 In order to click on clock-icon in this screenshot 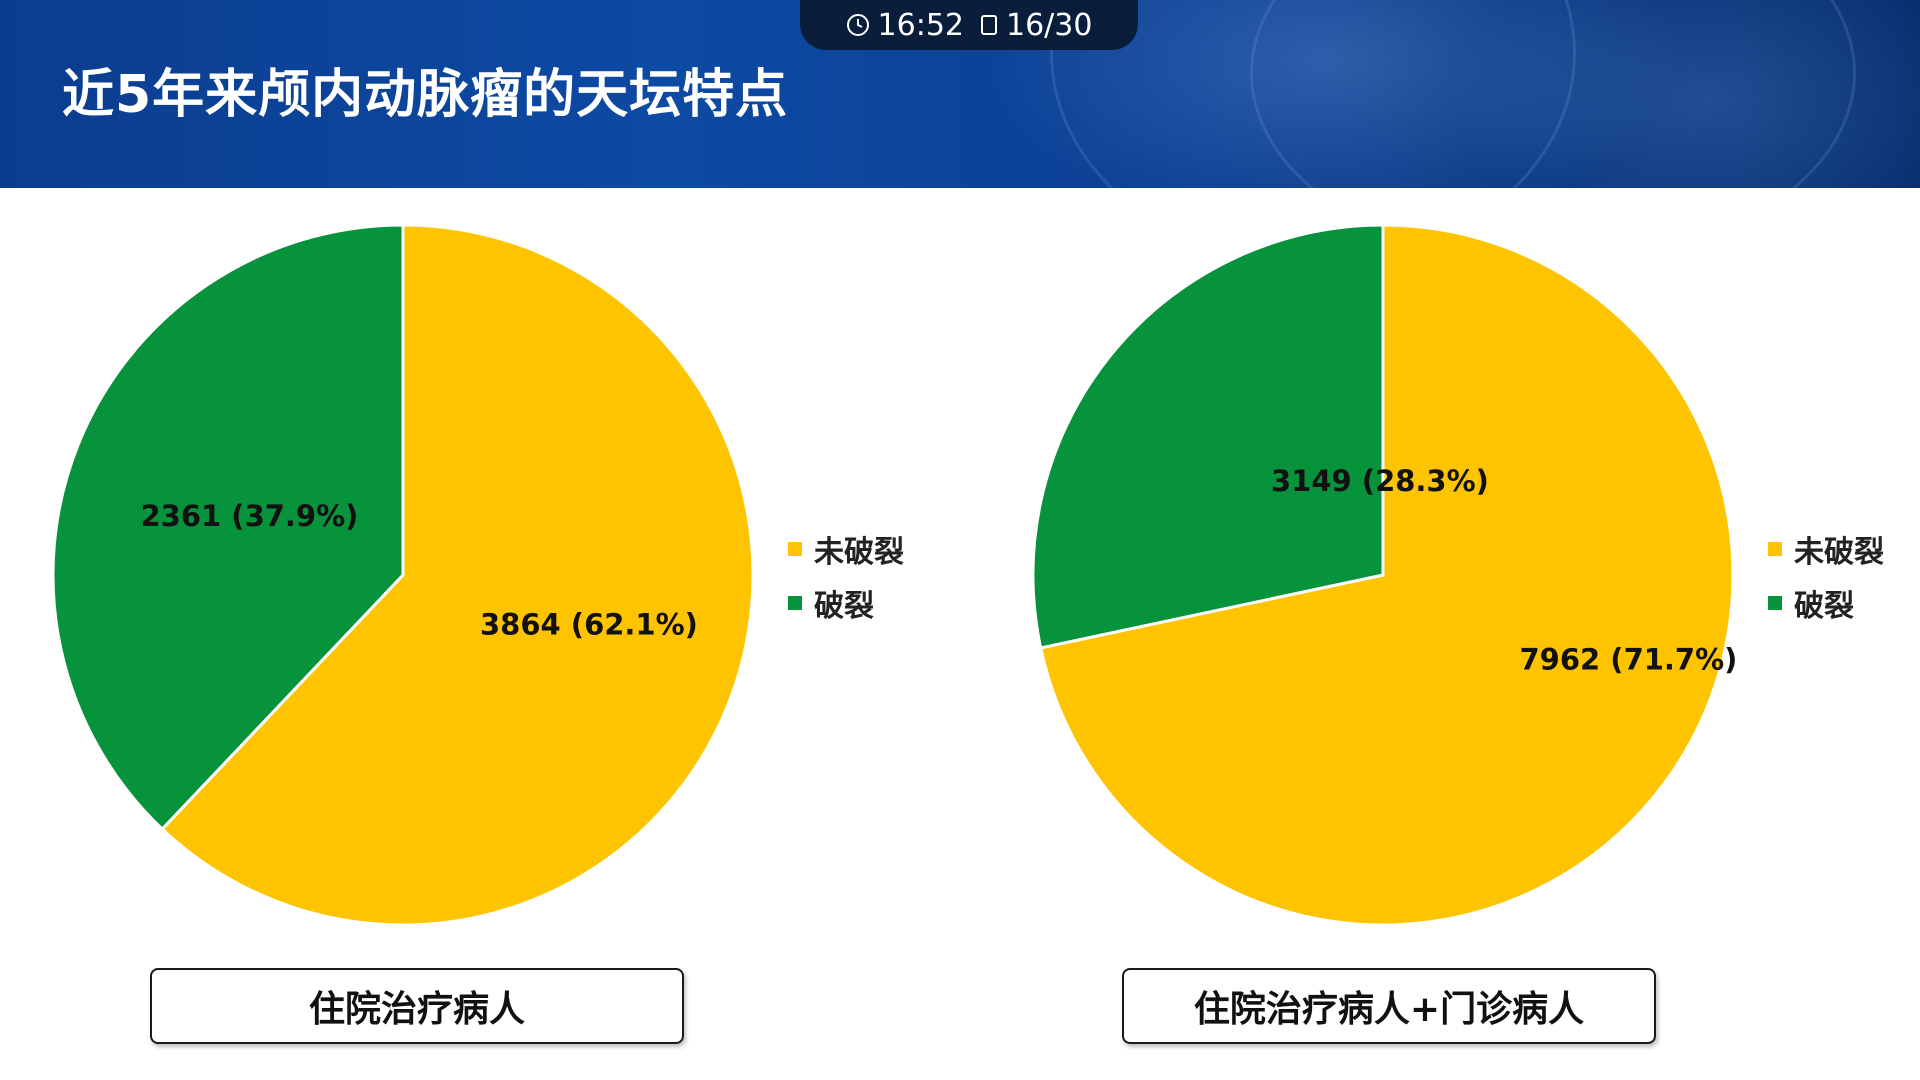, I will do `click(857, 25)`.